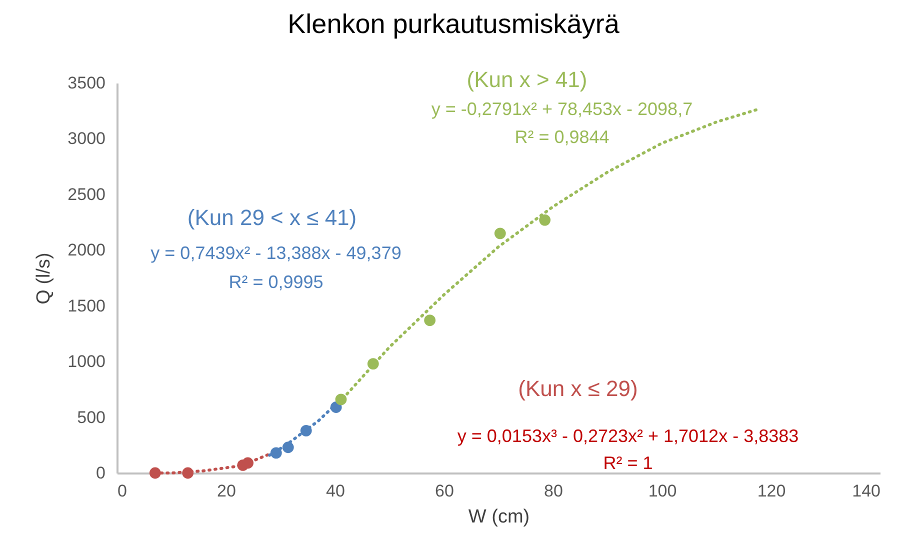 Image resolution: width=906 pixels, height=557 pixels. What do you see at coordinates (91, 417) in the screenshot?
I see `y-tick-label: 500` at bounding box center [91, 417].